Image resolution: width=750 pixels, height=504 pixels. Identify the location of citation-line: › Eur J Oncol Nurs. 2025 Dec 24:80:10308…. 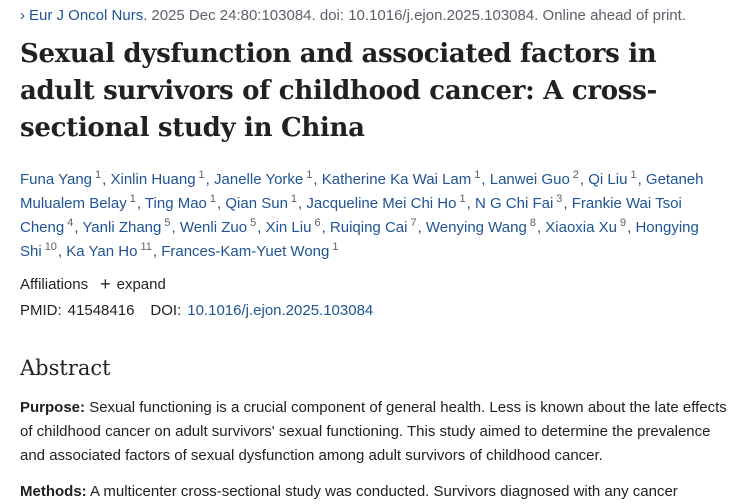
(375, 13).